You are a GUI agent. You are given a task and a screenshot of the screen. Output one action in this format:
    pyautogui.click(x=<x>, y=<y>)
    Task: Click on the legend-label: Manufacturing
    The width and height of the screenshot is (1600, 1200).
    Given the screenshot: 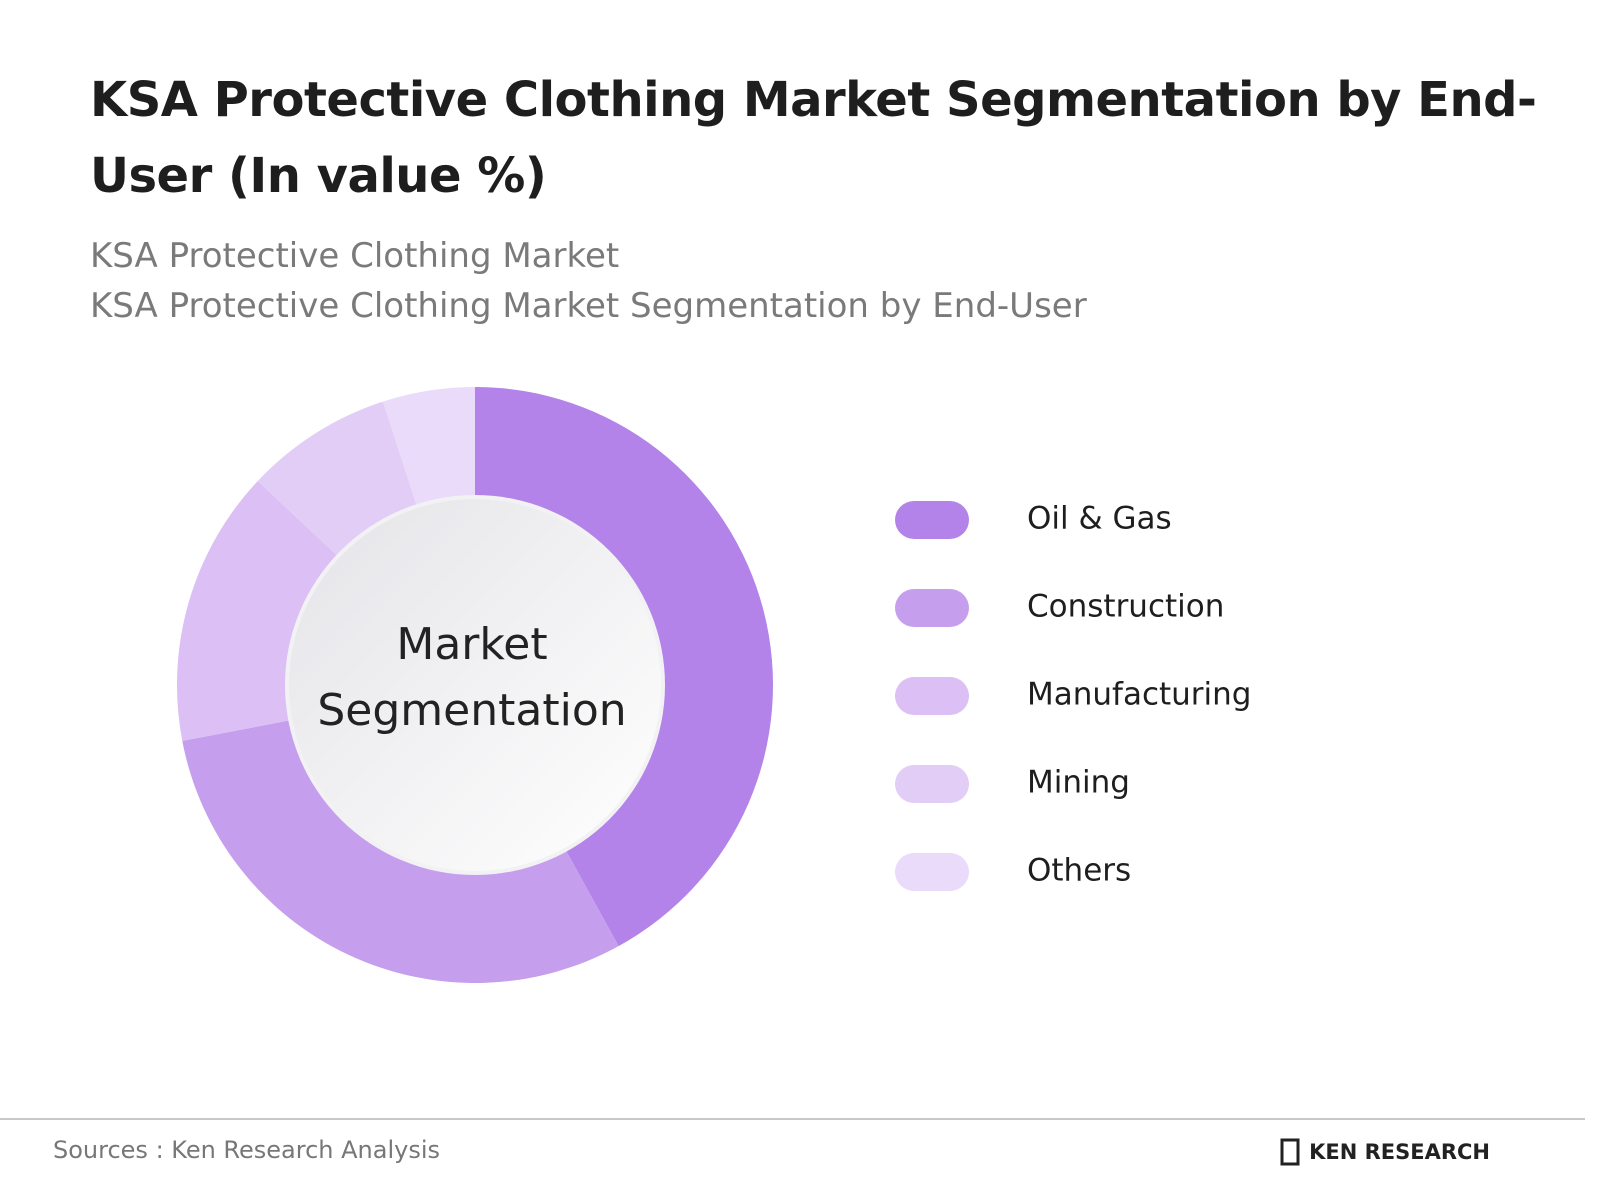 What is the action you would take?
    pyautogui.click(x=1139, y=695)
    